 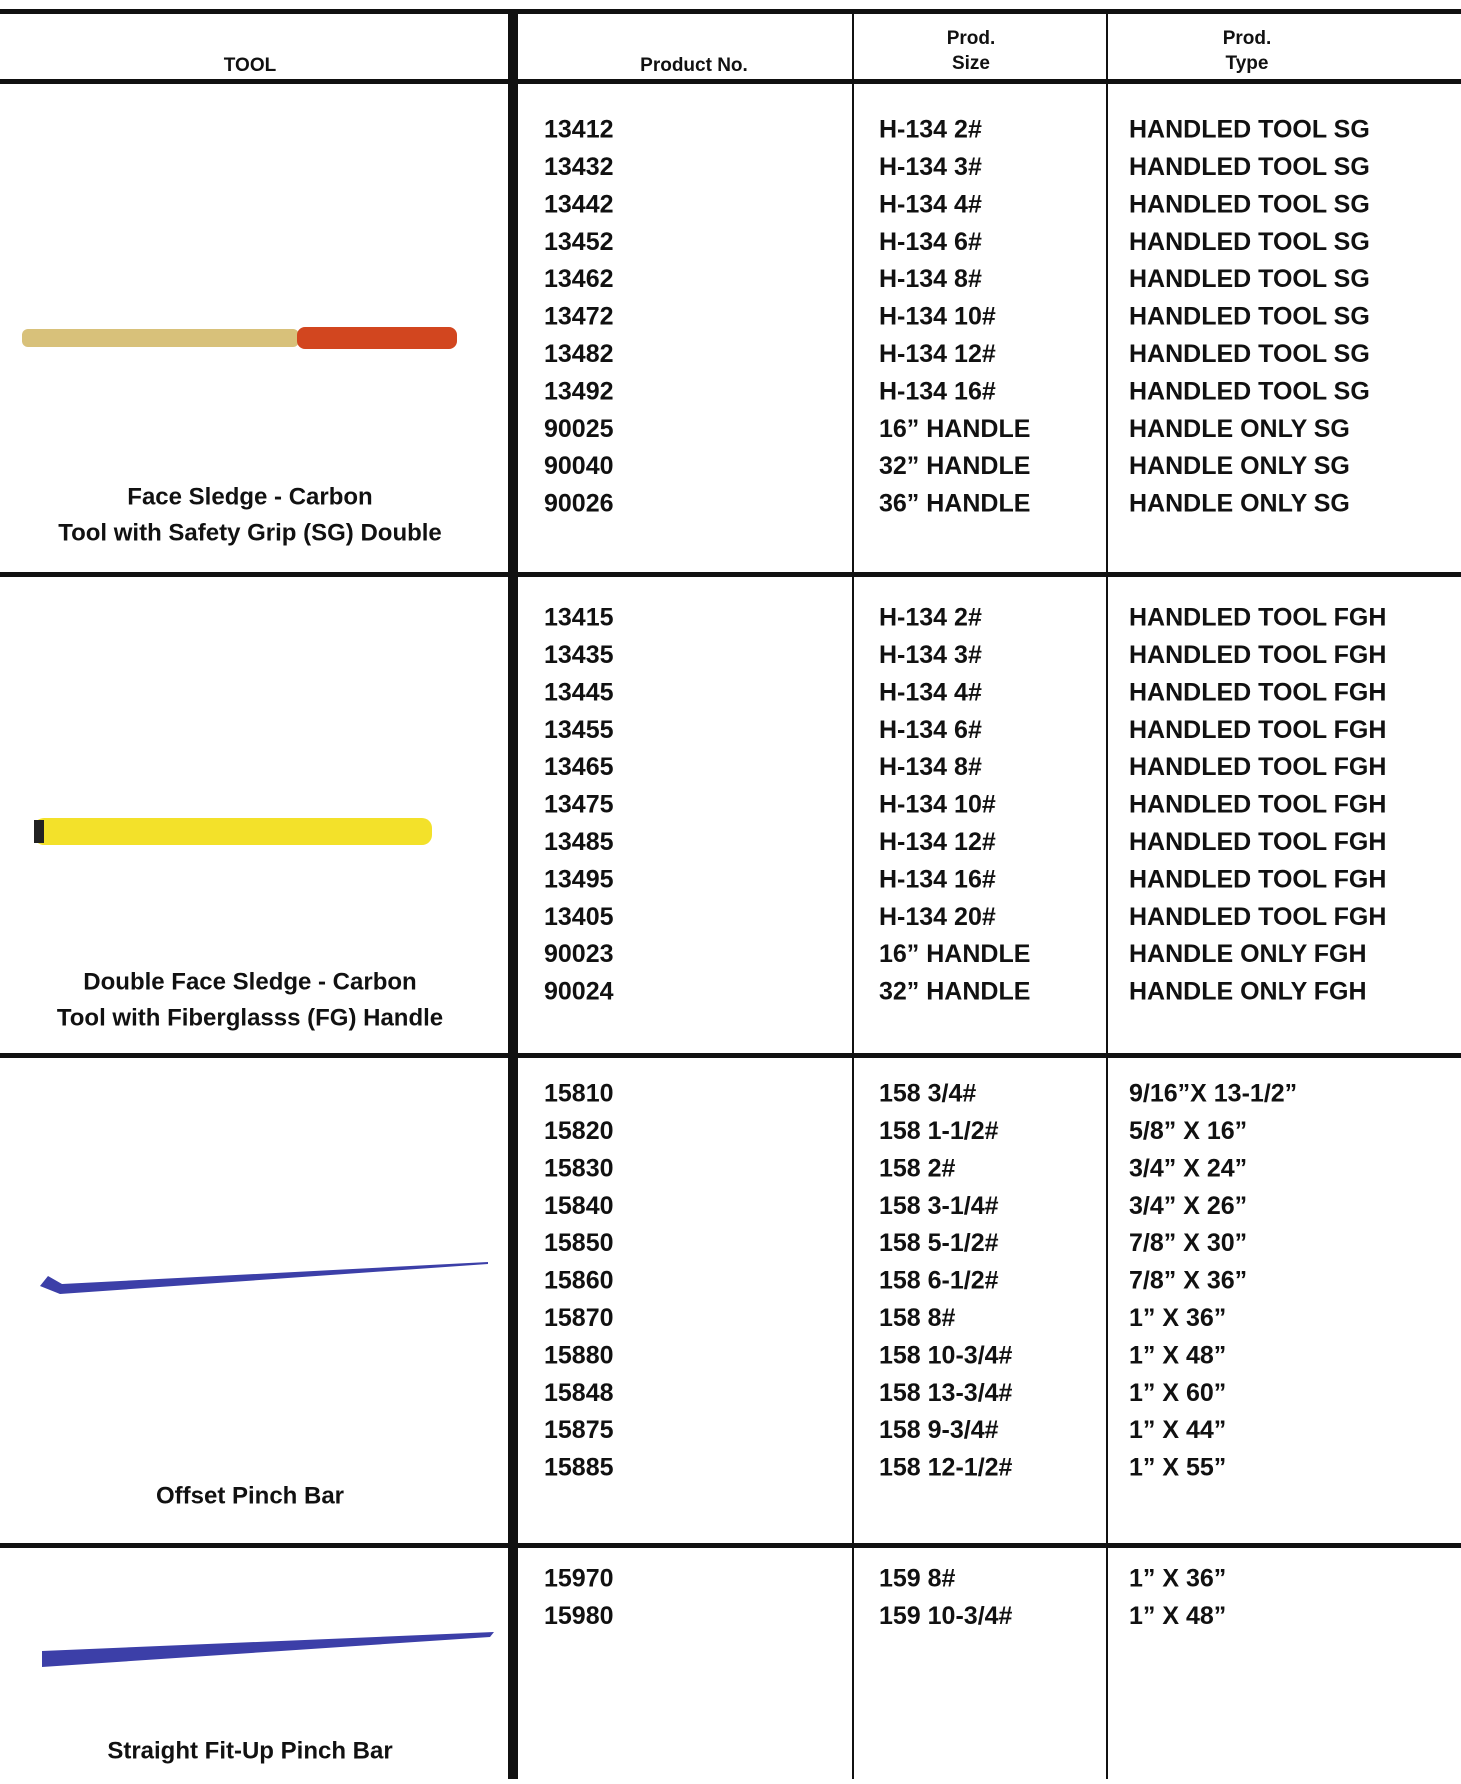 What do you see at coordinates (579, 805) in the screenshot?
I see `product-no: 13475` at bounding box center [579, 805].